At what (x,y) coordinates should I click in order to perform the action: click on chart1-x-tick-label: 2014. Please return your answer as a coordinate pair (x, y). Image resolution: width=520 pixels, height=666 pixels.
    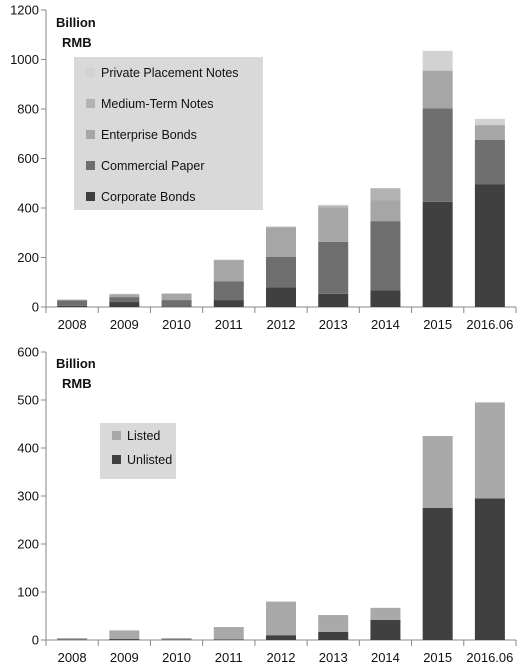
    Looking at the image, I should click on (385, 324).